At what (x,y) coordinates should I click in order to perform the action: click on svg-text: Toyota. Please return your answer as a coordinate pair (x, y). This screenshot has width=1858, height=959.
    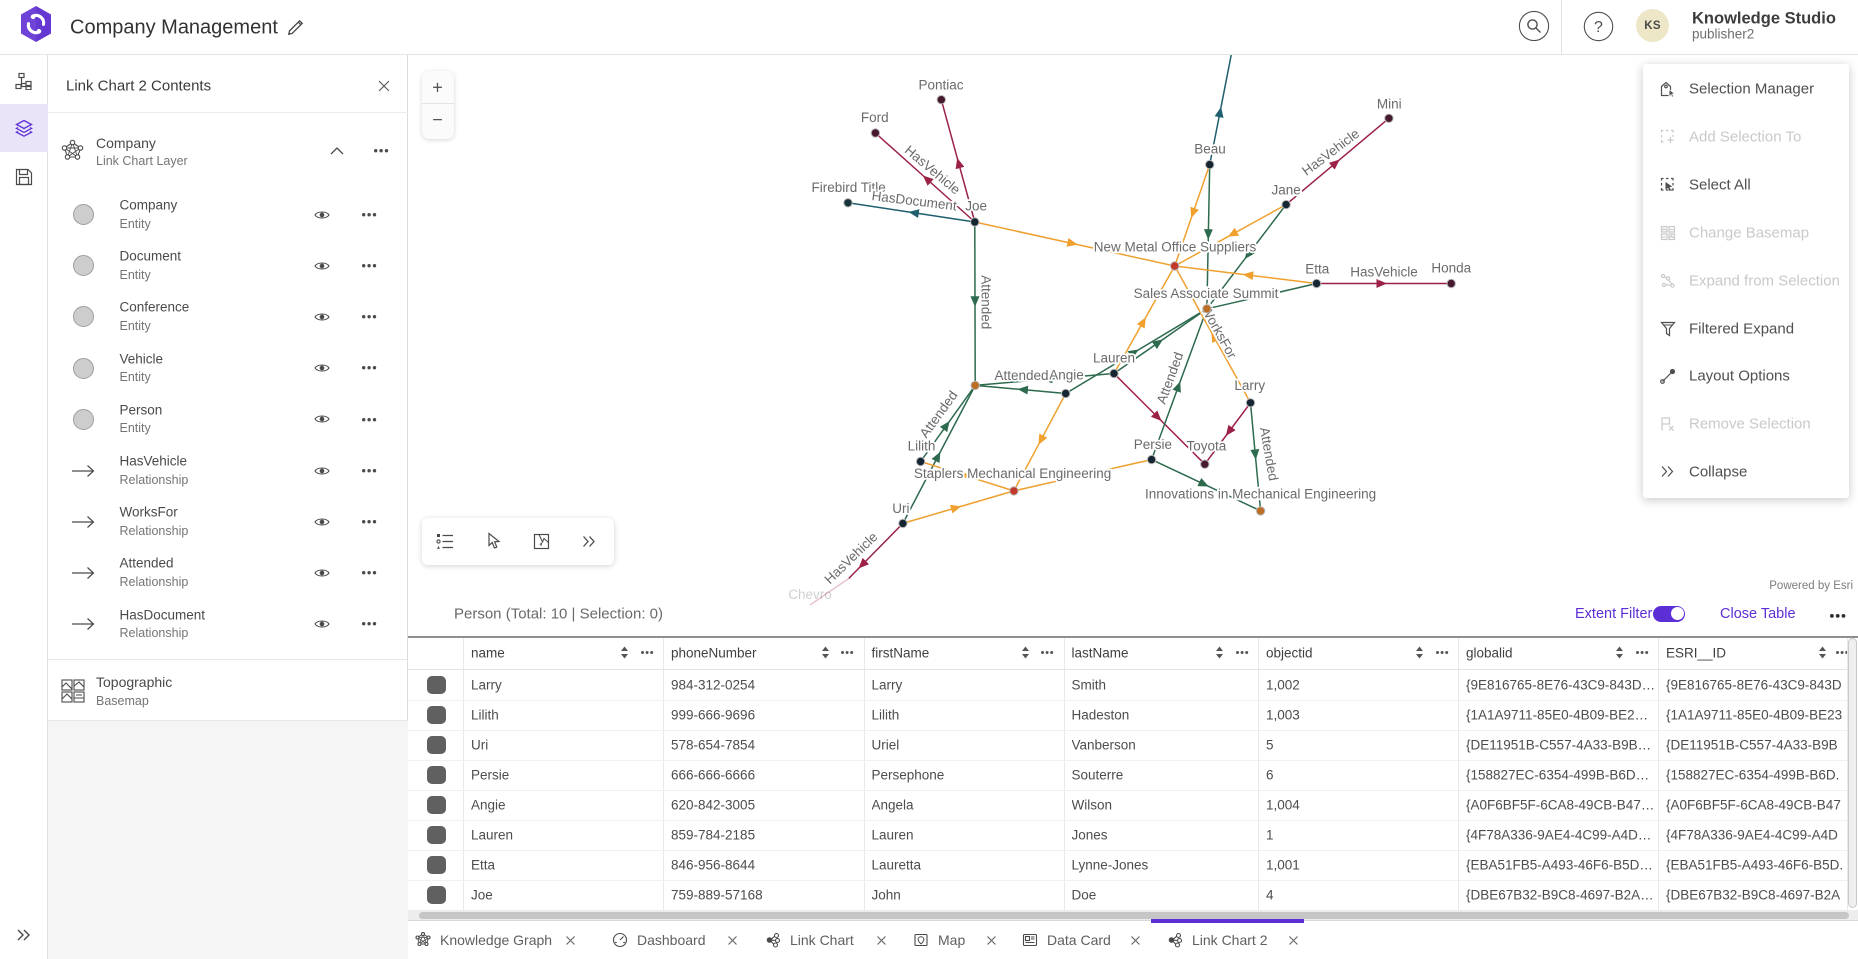
    Looking at the image, I should click on (1207, 446).